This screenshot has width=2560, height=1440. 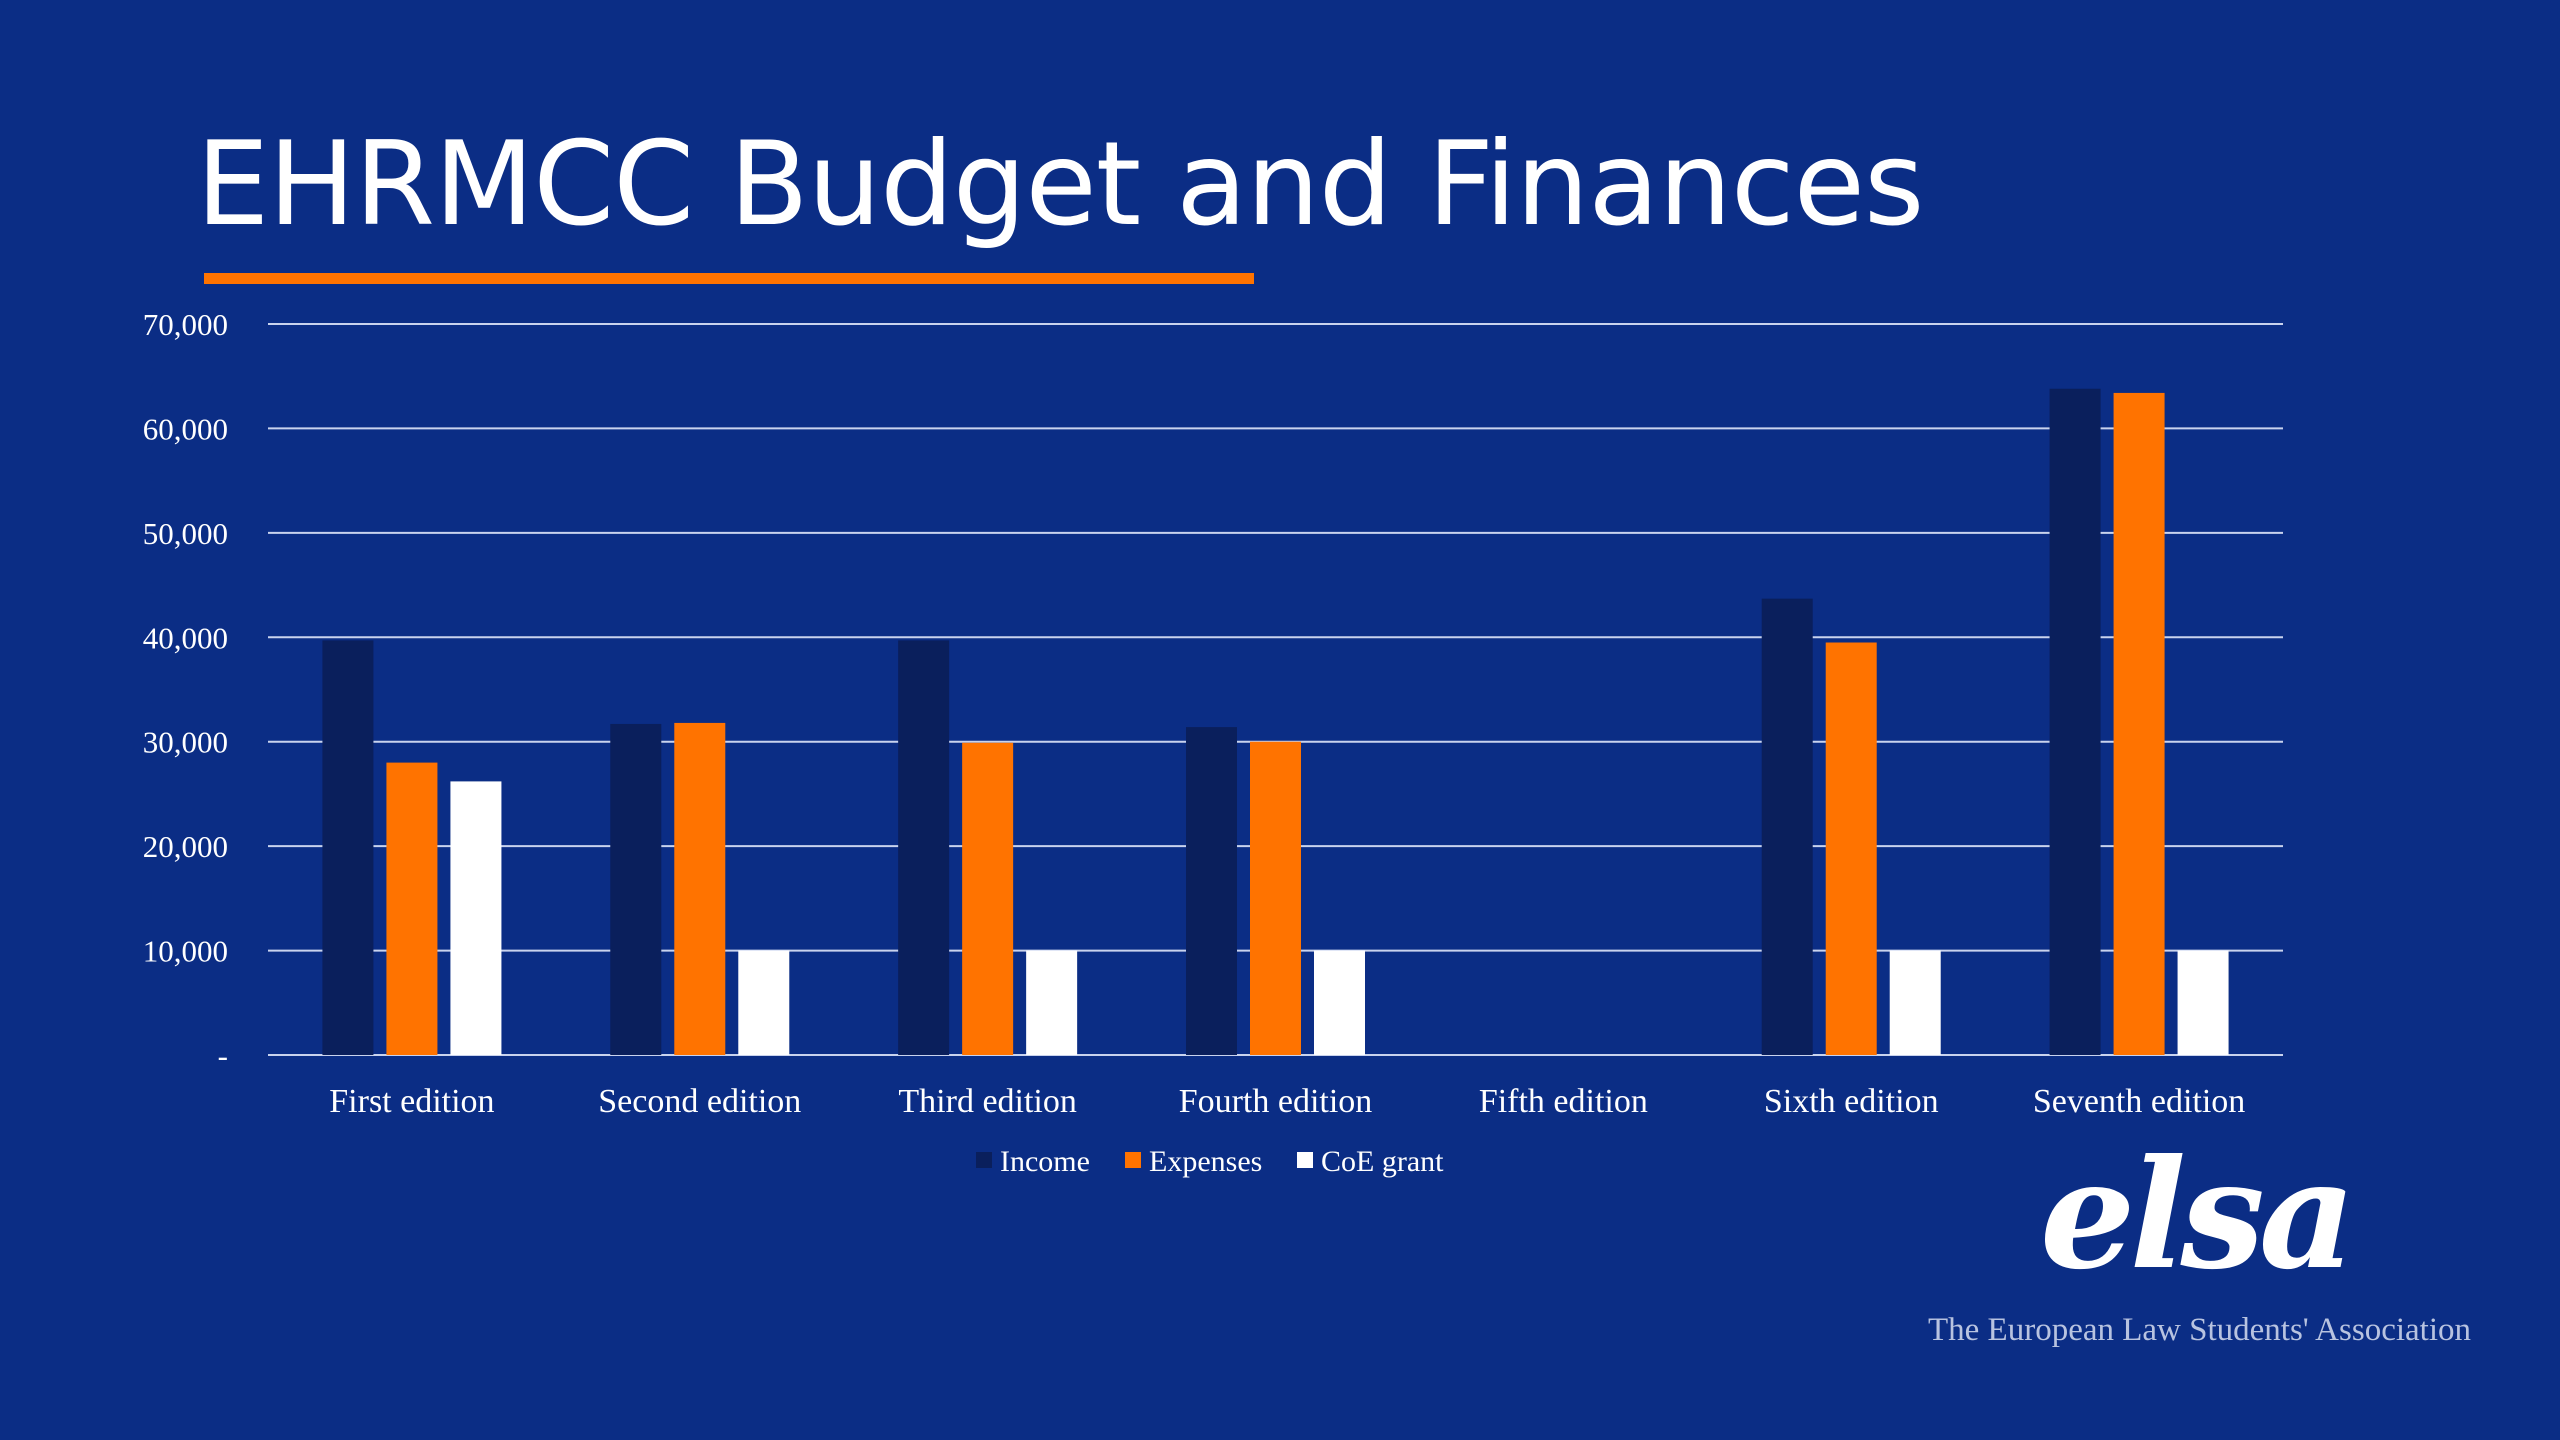 I want to click on legend-label: CoE grant, so click(x=1382, y=1161).